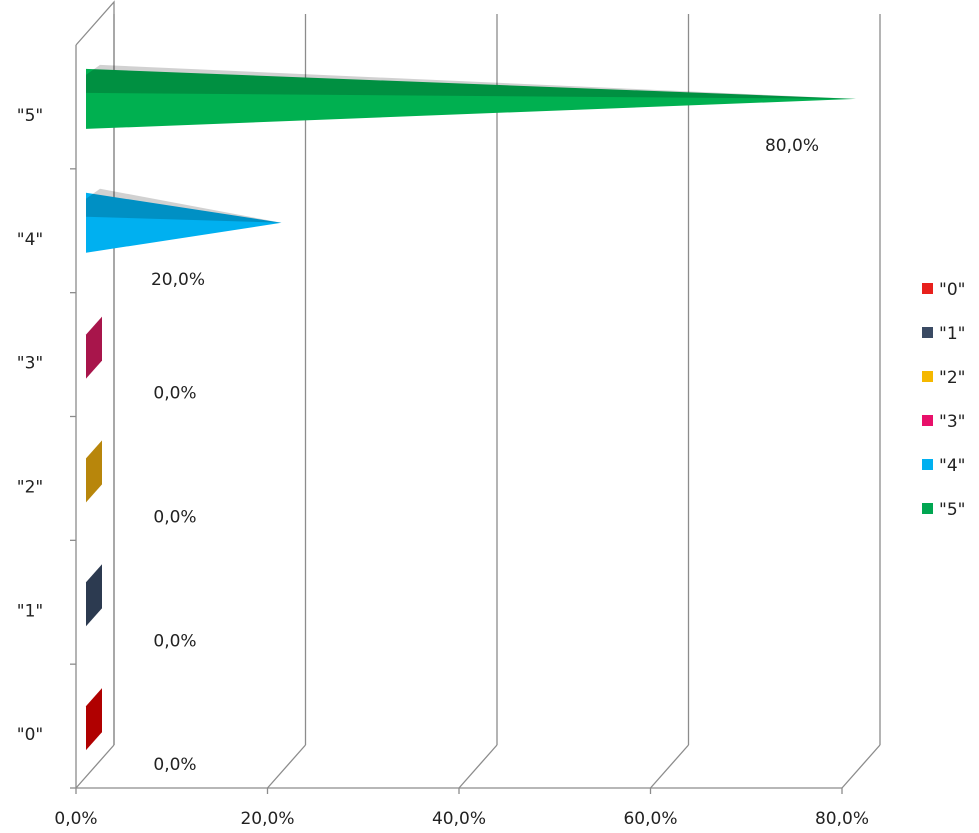 This screenshot has width=979, height=833. I want to click on x-axis-ticks: 0,0% 20,0% 40,0% 60,0% 80,0%, so click(461, 819).